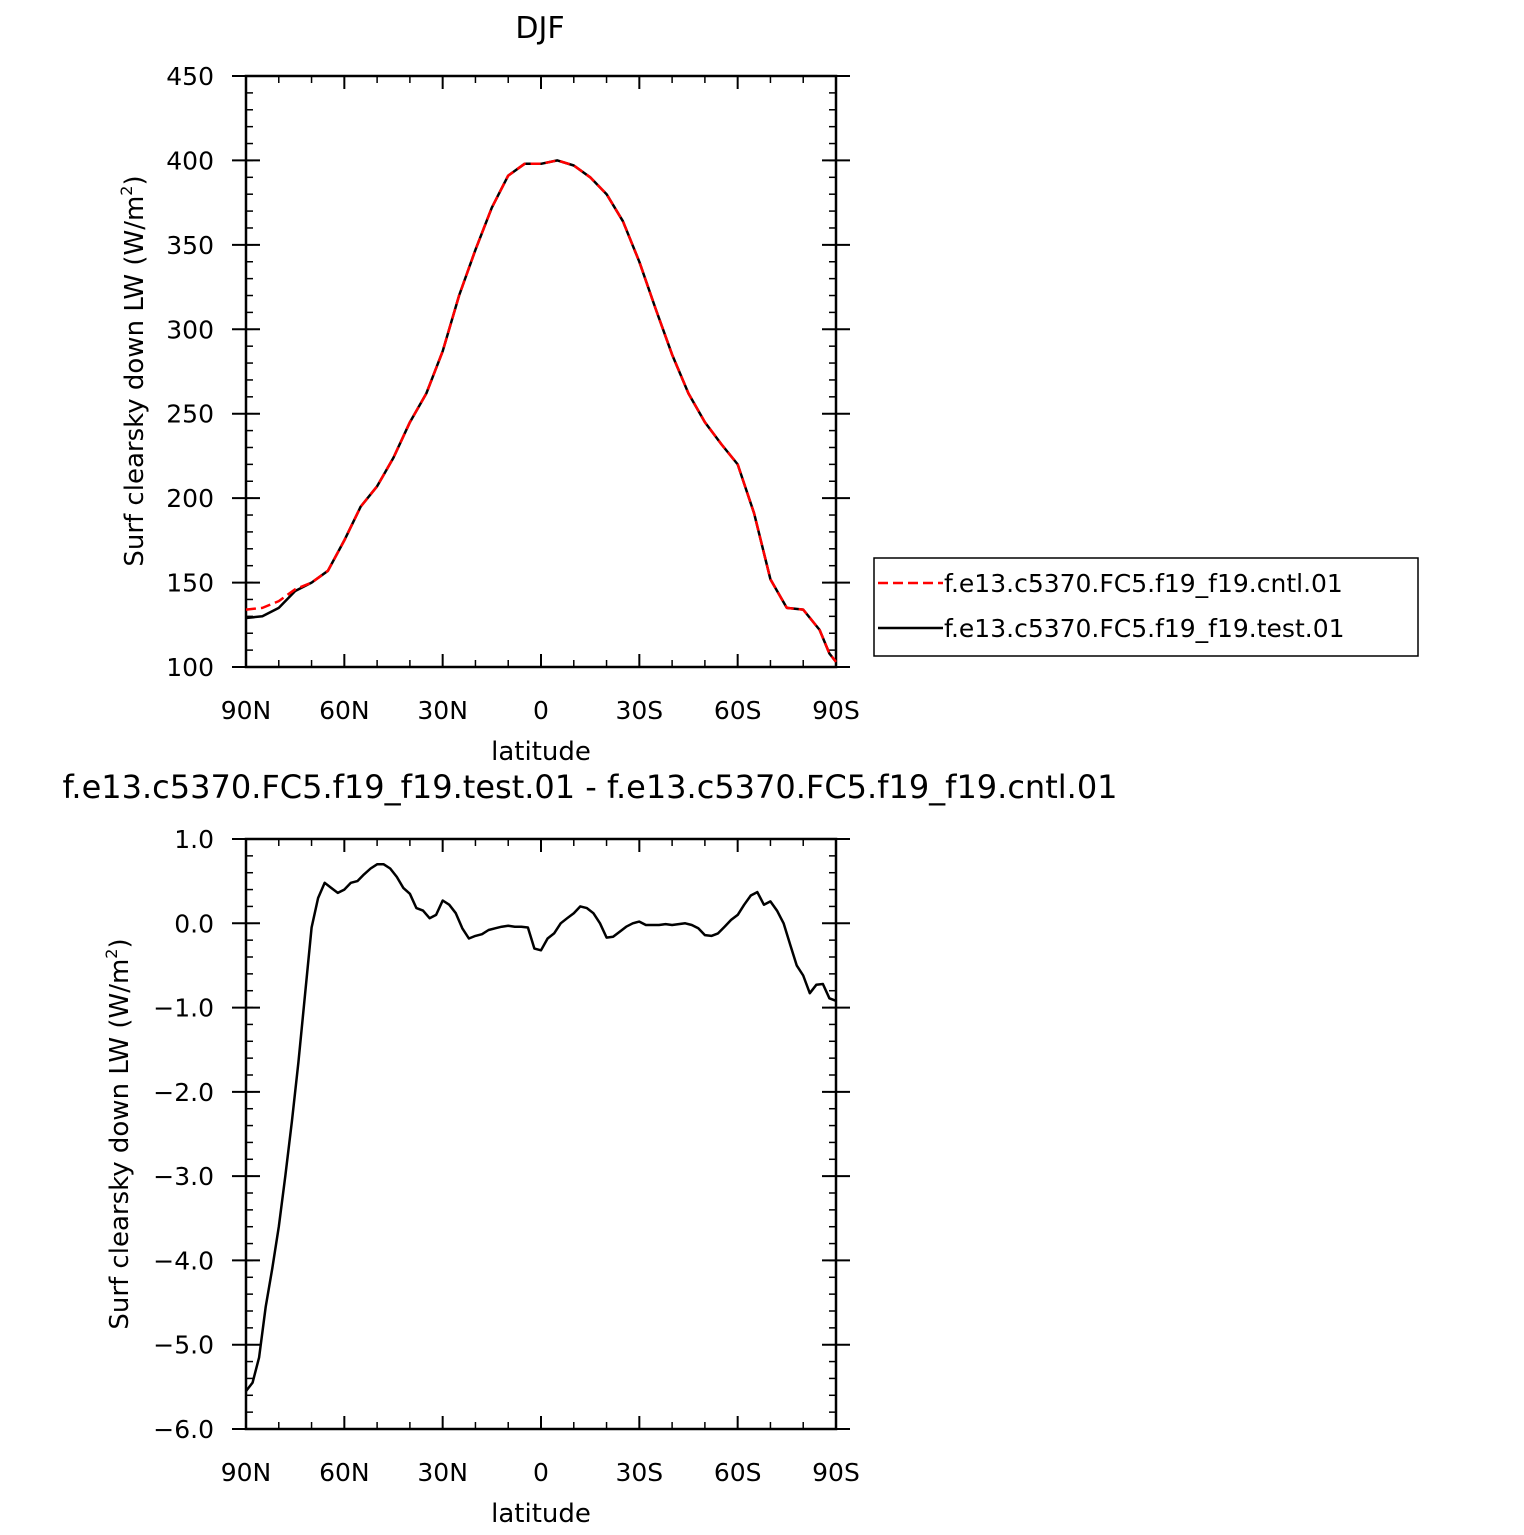  What do you see at coordinates (190, 372) in the screenshot?
I see `top-y-tick-labels: 100 150 200 250 300 350 400 450` at bounding box center [190, 372].